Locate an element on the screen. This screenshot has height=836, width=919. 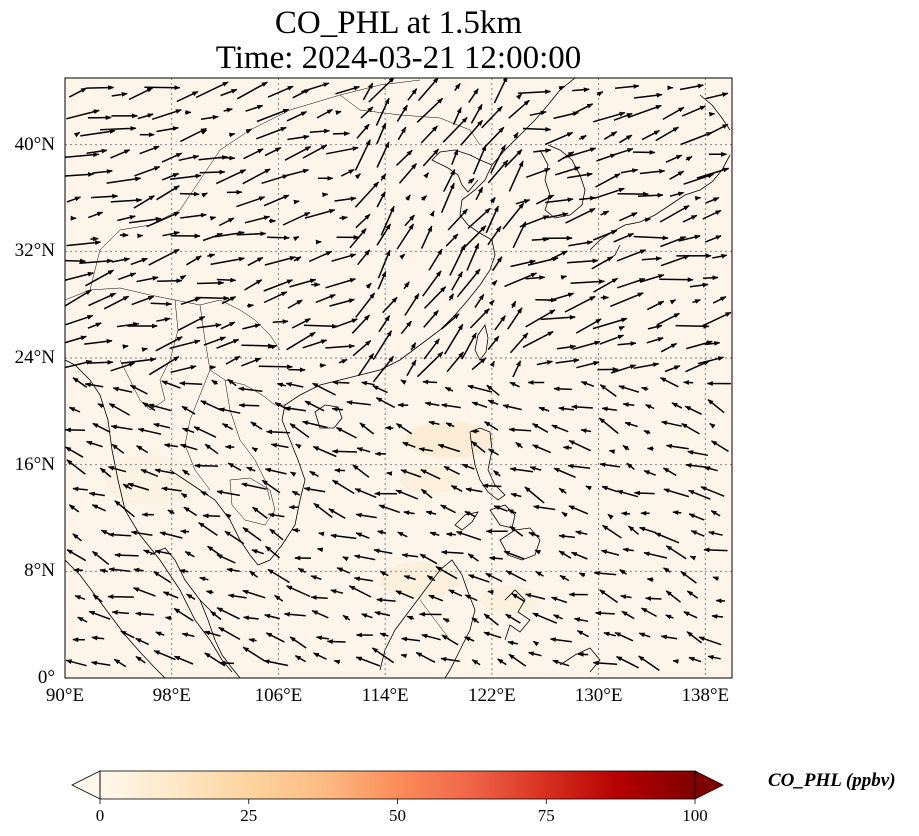
x-tick-label: 90°E is located at coordinates (65, 695).